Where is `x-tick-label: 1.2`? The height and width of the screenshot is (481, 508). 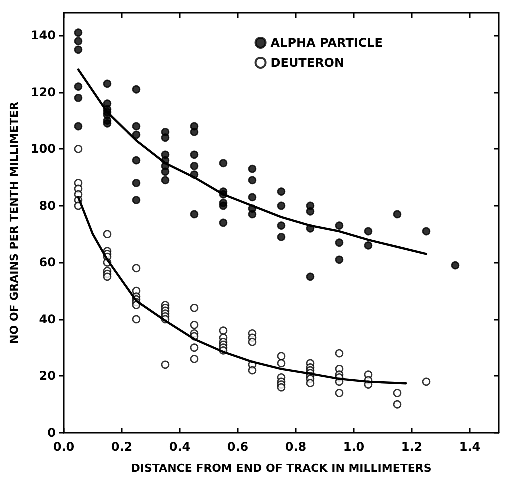 x-tick-label: 1.2 is located at coordinates (412, 447).